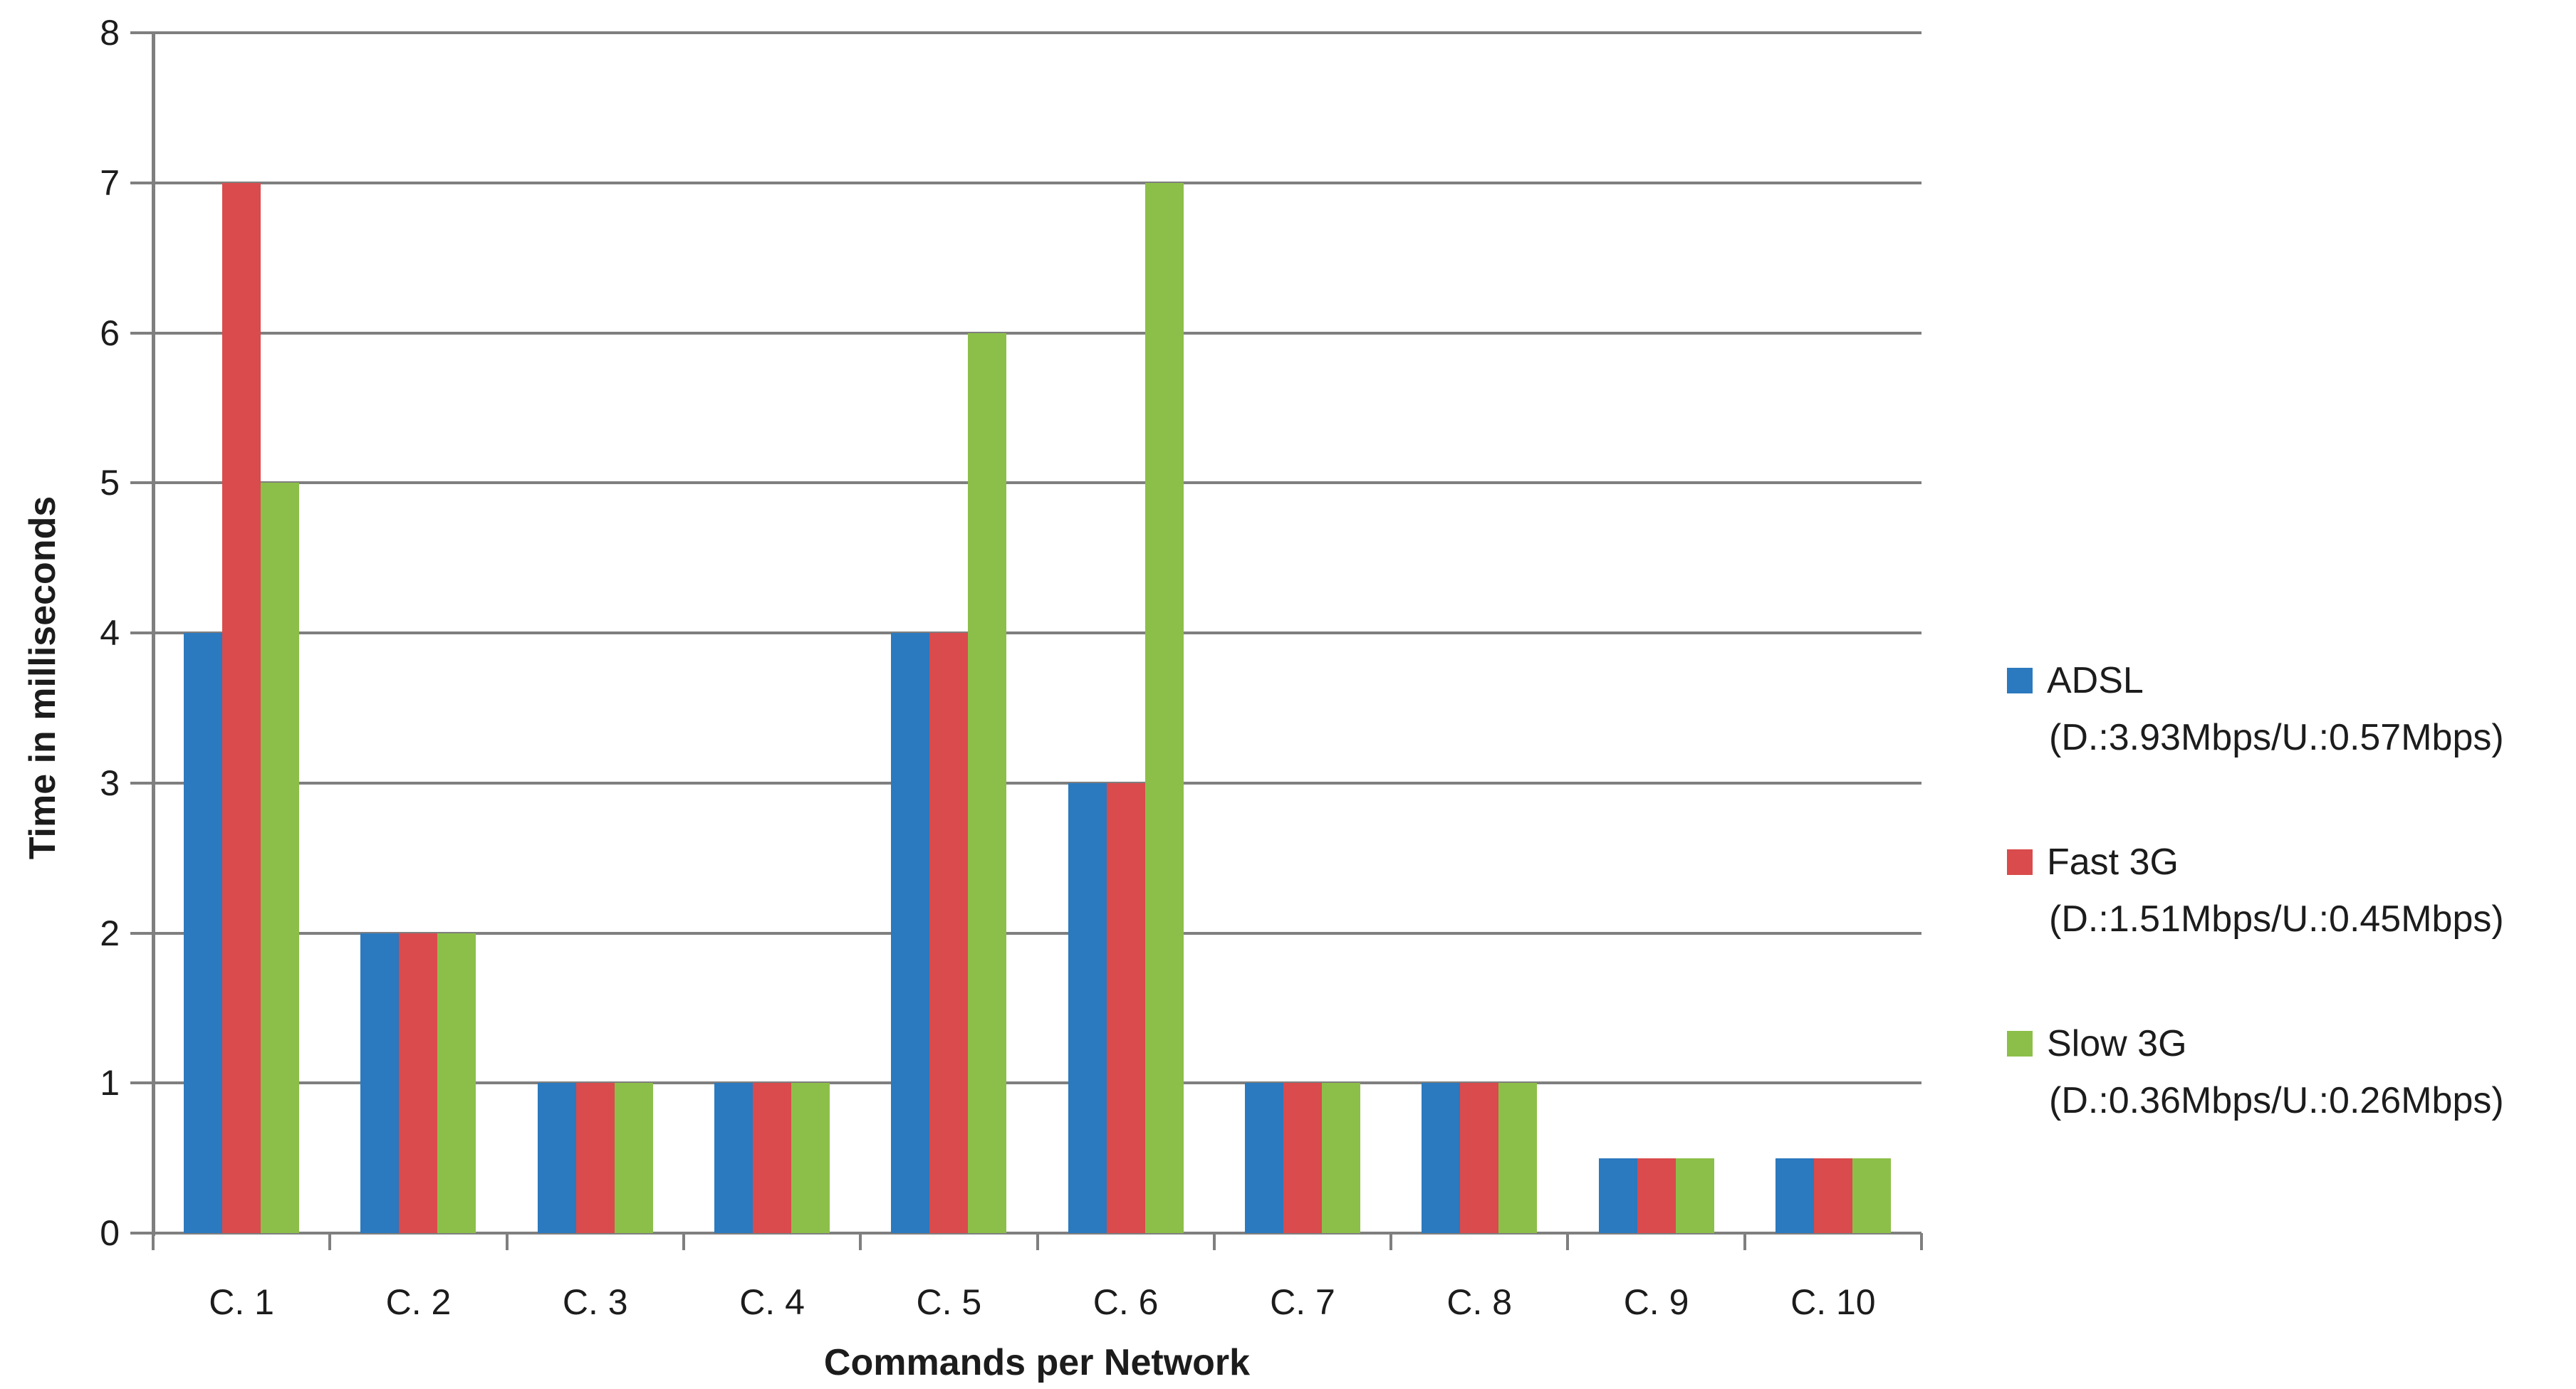  What do you see at coordinates (418, 1302) in the screenshot?
I see `category-label: C. 2` at bounding box center [418, 1302].